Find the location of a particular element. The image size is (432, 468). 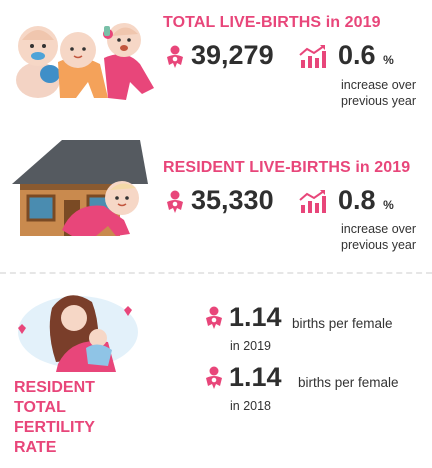

resident-births-pct-unit: % is located at coordinates (388, 205).